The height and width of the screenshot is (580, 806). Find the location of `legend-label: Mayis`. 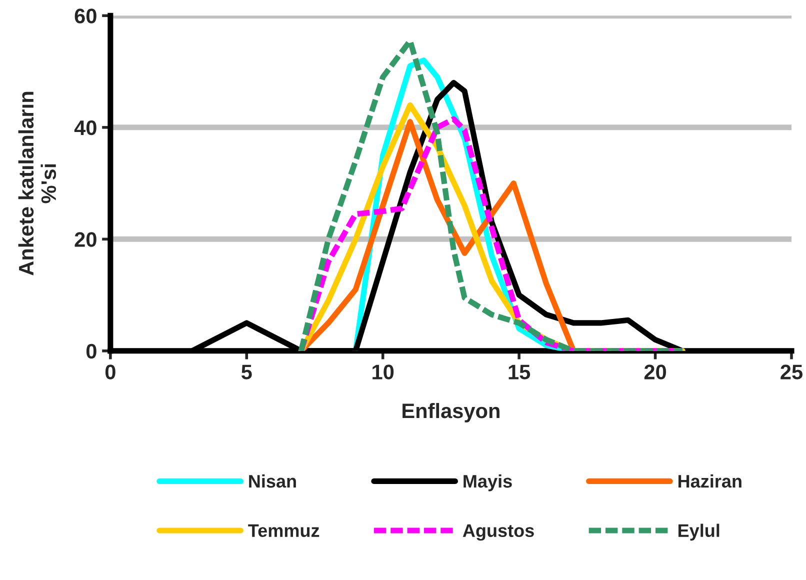

legend-label: Mayis is located at coordinates (488, 483).